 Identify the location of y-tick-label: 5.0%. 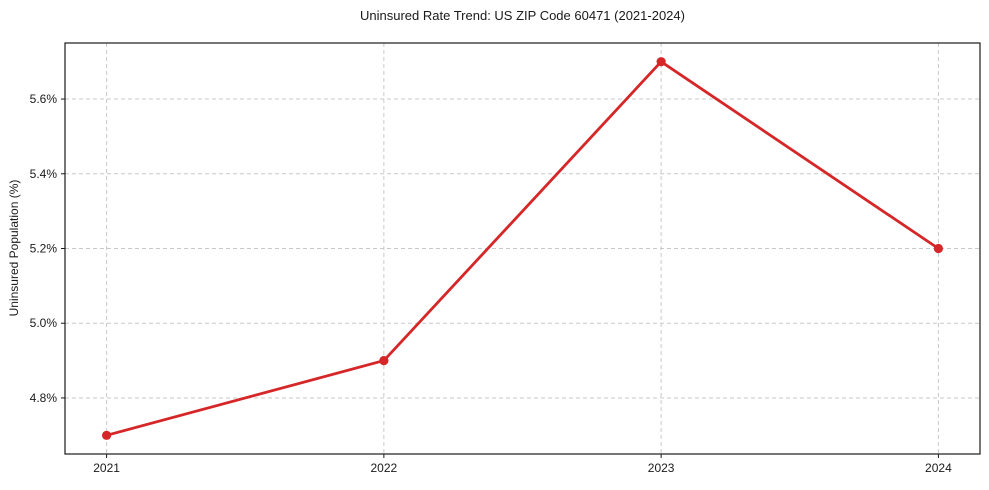
(44, 323).